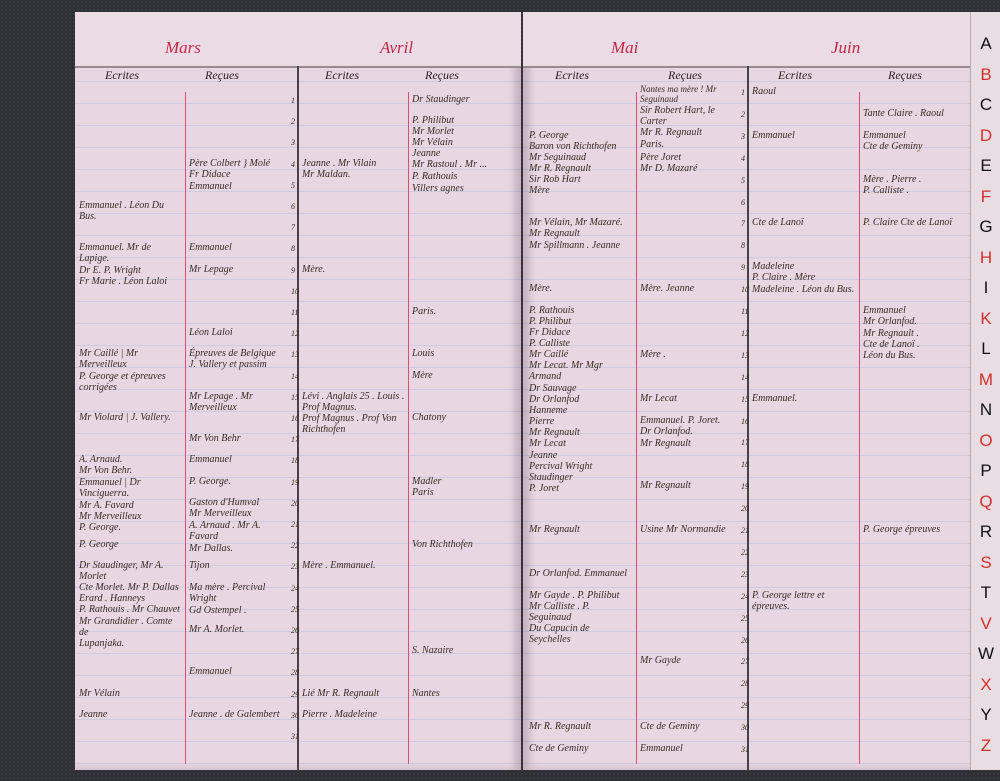 The width and height of the screenshot is (1000, 781). Describe the element at coordinates (986, 562) in the screenshot. I see `index-tab-s: S` at that location.